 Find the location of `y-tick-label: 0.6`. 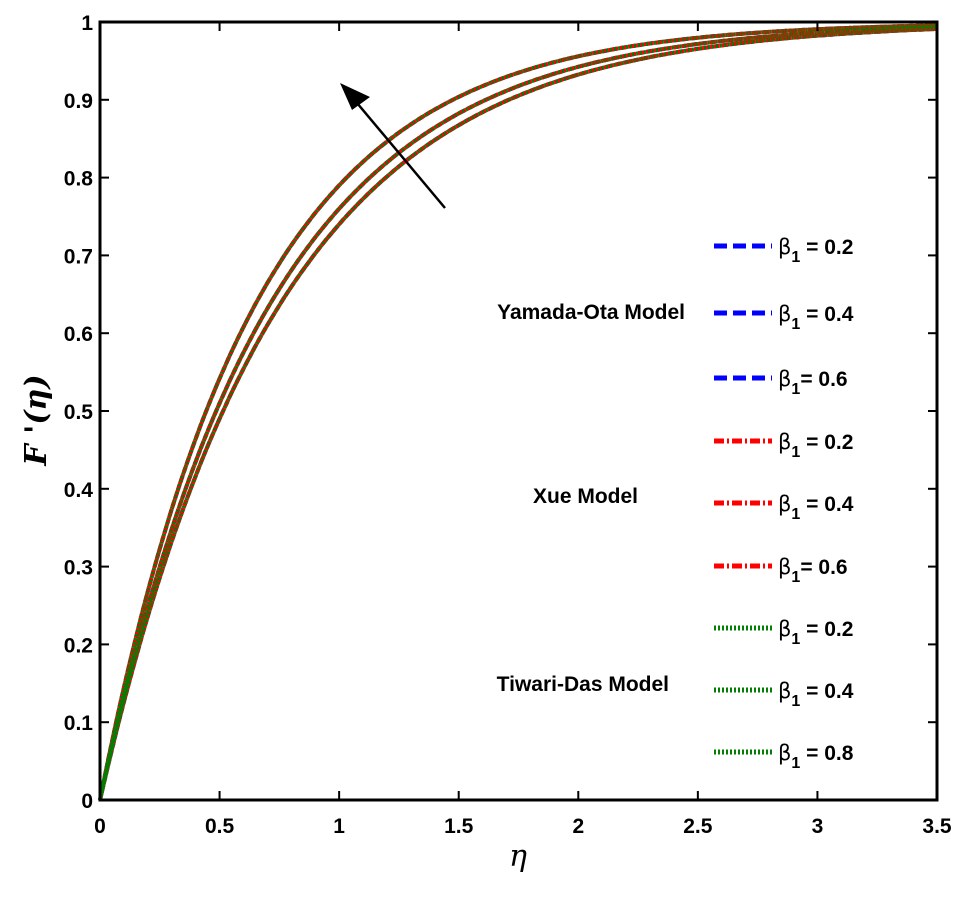

y-tick-label: 0.6 is located at coordinates (78, 334).